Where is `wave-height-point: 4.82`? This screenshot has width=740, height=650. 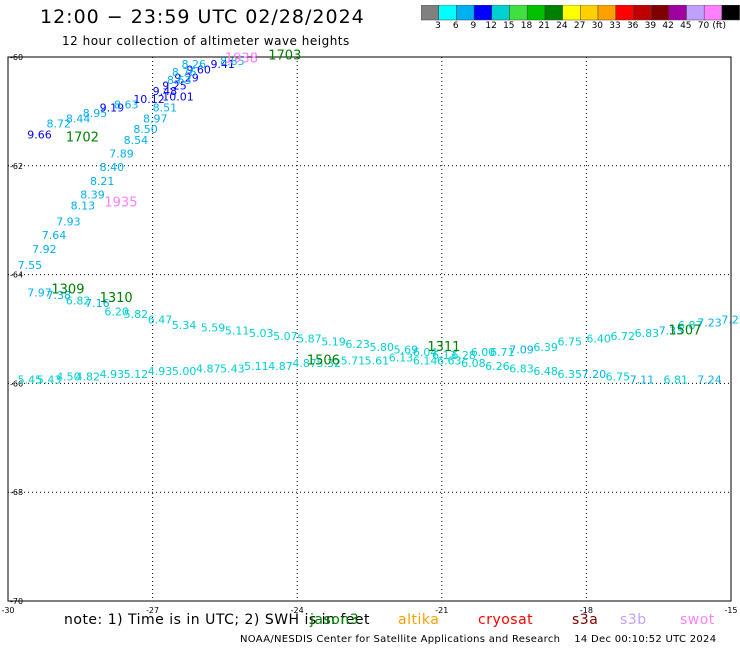 wave-height-point: 4.82 is located at coordinates (87, 377).